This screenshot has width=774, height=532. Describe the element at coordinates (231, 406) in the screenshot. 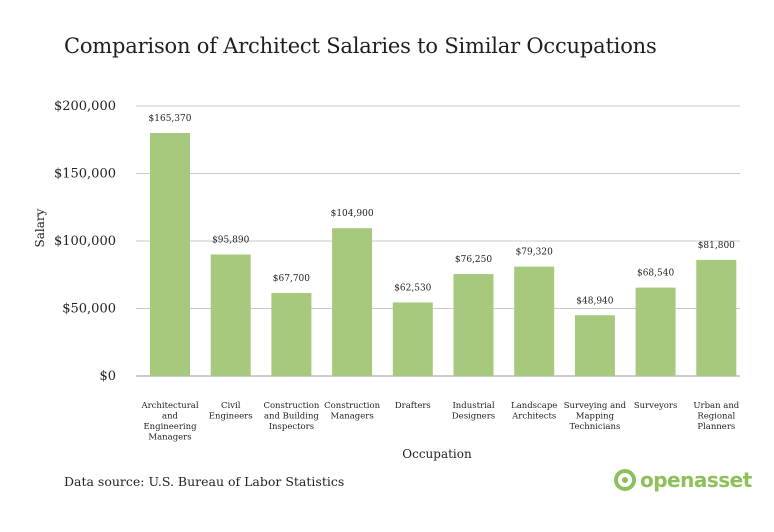

I see `x-tick-label-line: Civil` at that location.